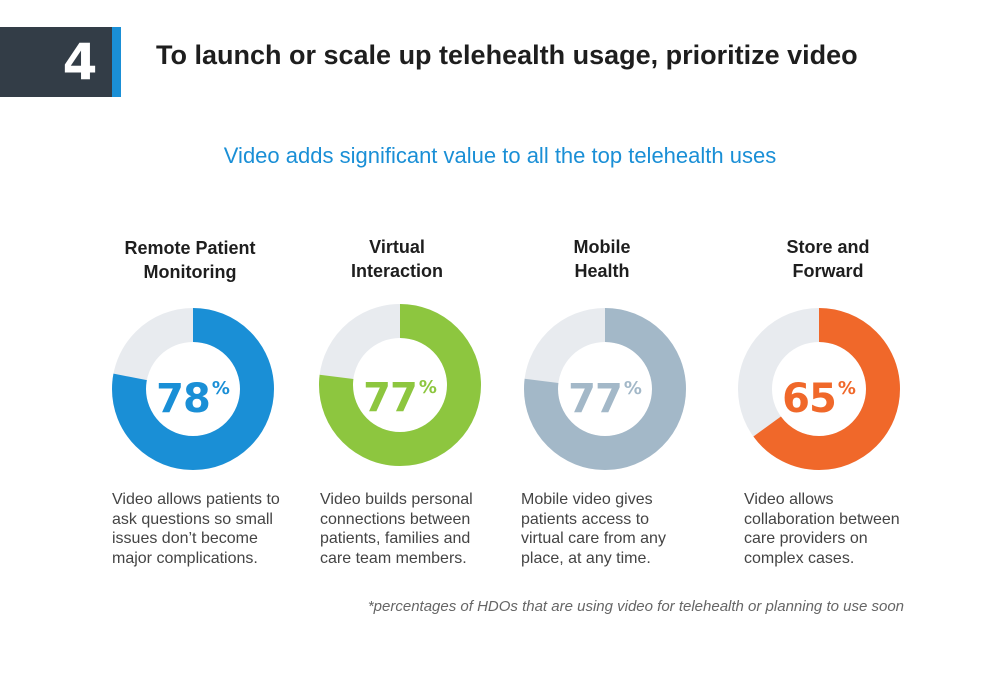  Describe the element at coordinates (602, 259) in the screenshot. I see `category-title-3: Mobile Health` at that location.